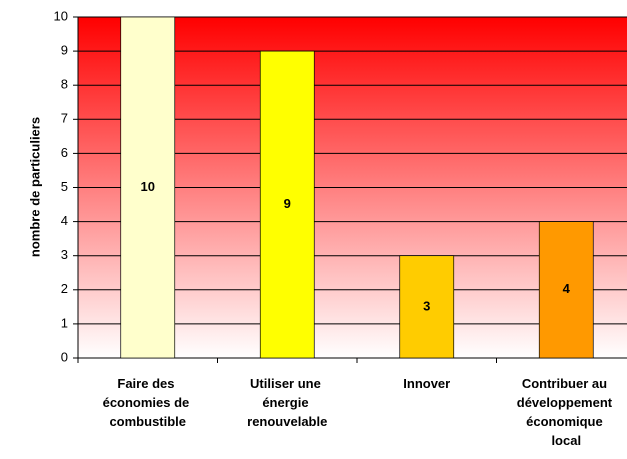 The image size is (627, 459). What do you see at coordinates (61, 15) in the screenshot?
I see `y-tick-label: 10` at bounding box center [61, 15].